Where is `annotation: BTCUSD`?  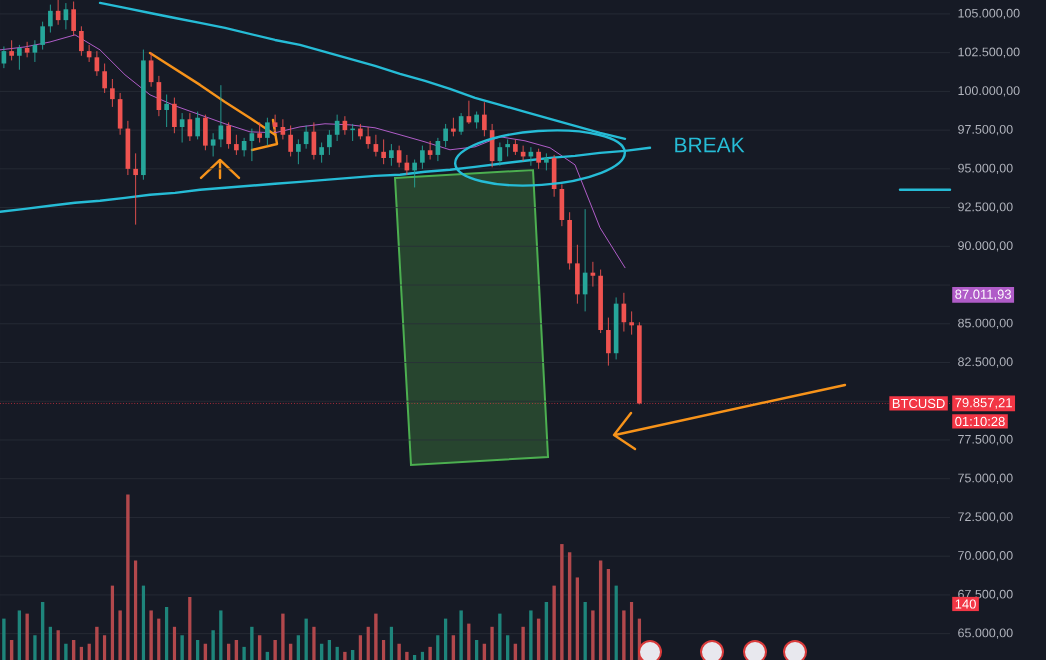
annotation: BTCUSD is located at coordinates (918, 403).